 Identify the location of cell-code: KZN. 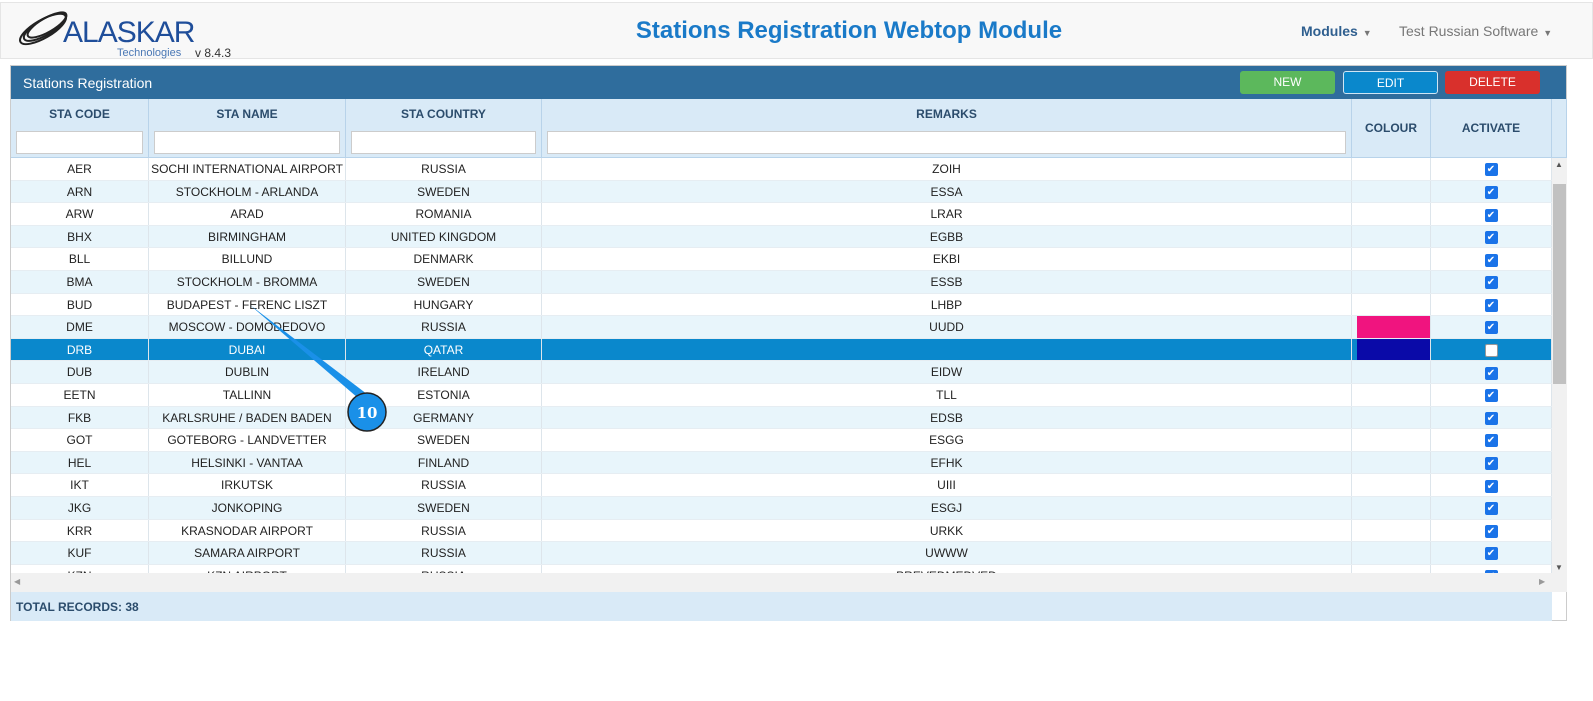
(80, 568).